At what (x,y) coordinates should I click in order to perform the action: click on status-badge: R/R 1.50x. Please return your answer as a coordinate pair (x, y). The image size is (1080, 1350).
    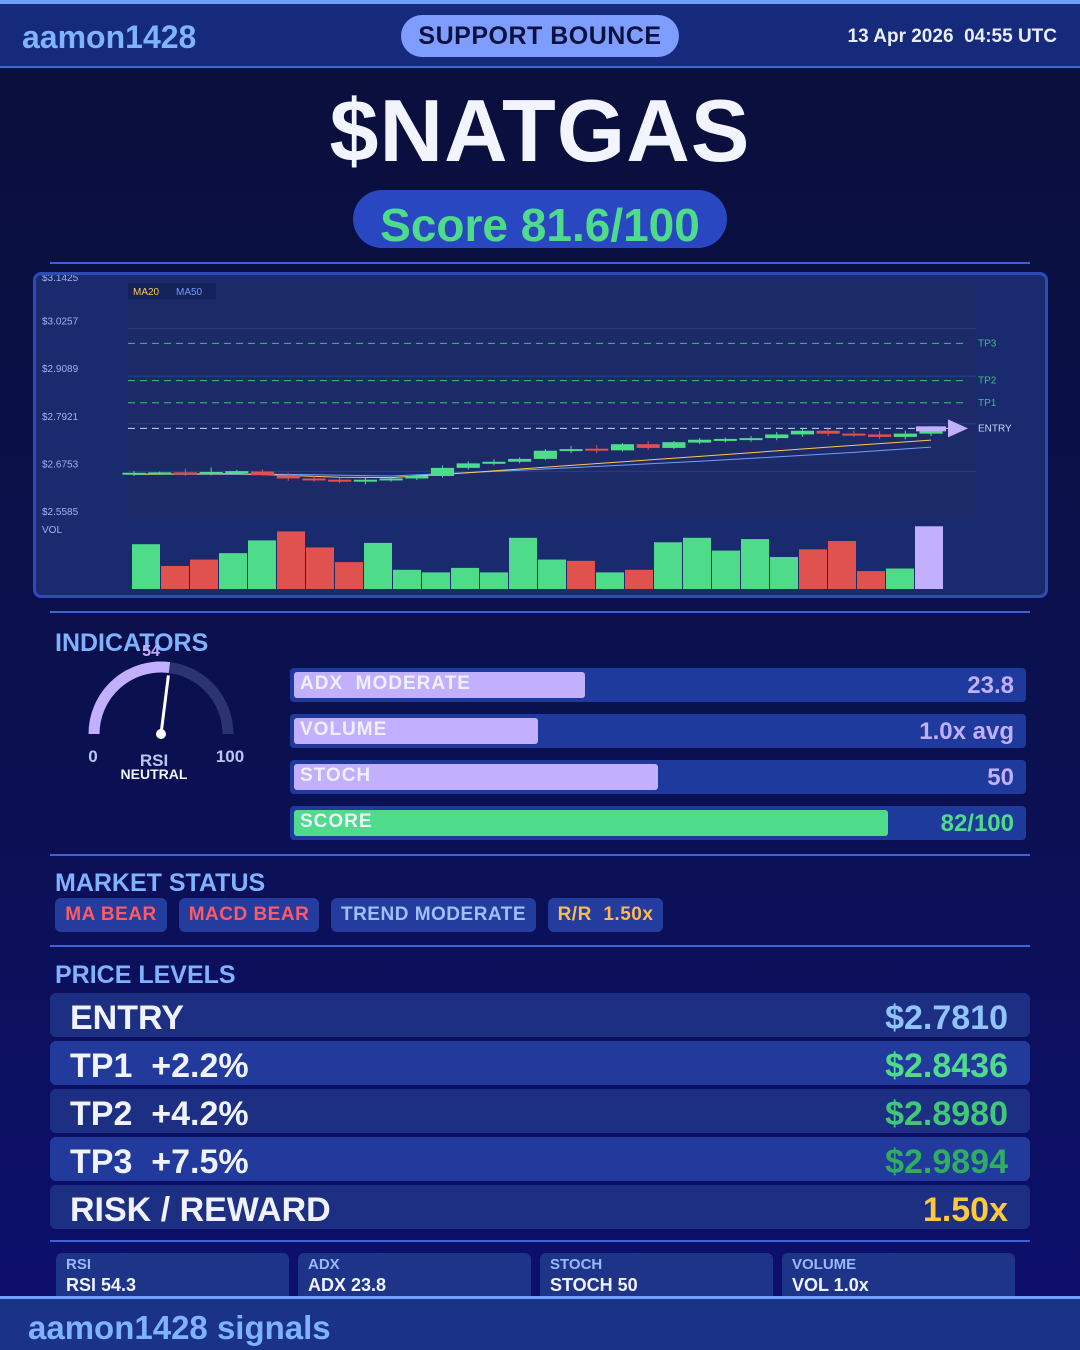
    Looking at the image, I should click on (605, 915).